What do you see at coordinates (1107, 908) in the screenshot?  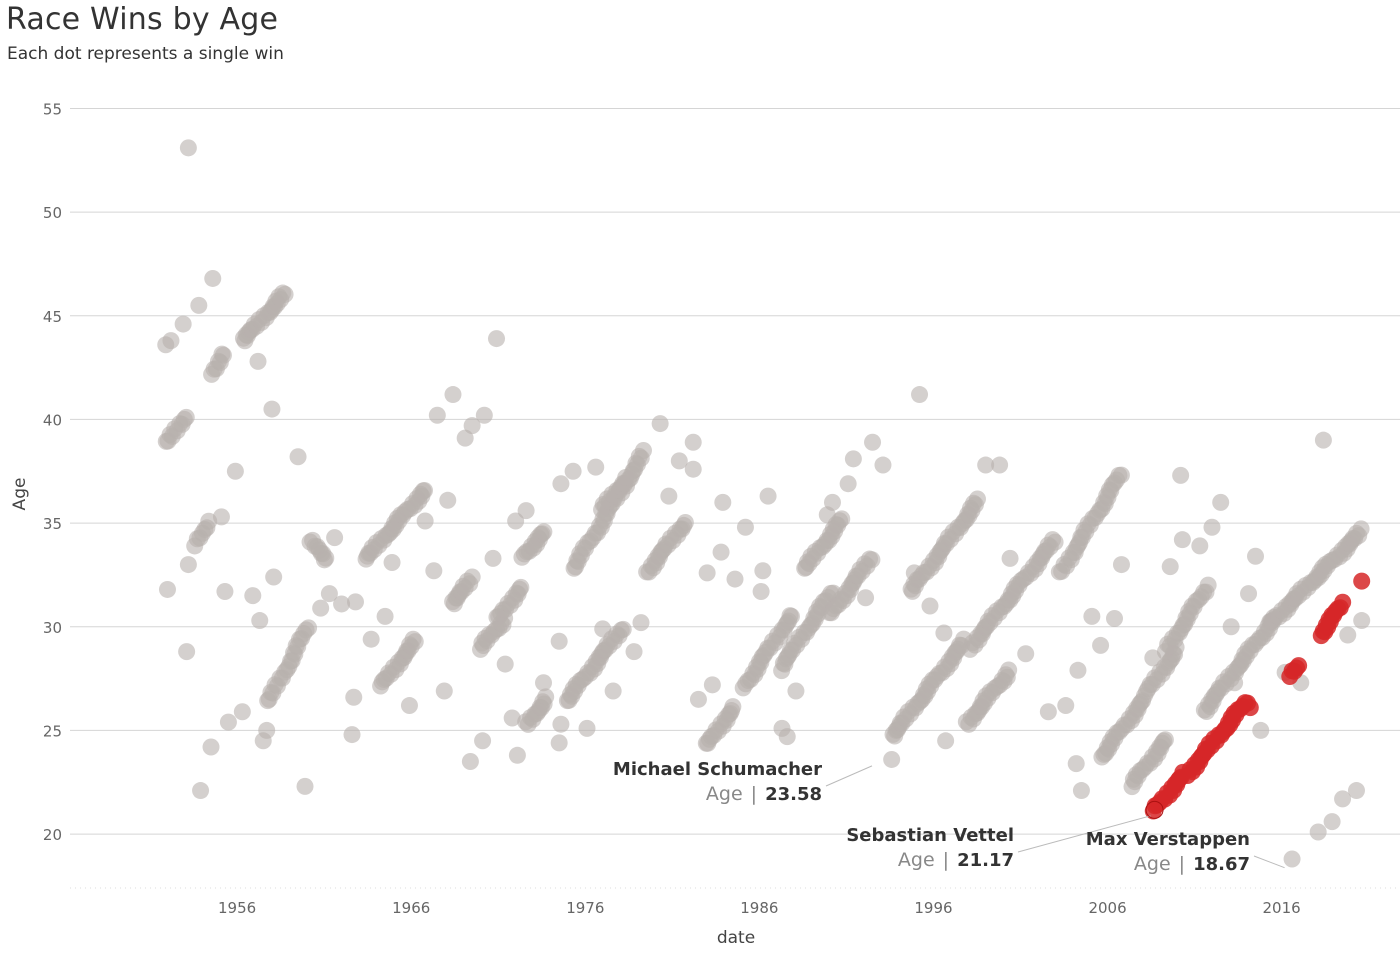 I see `x-tick-label: 2006` at bounding box center [1107, 908].